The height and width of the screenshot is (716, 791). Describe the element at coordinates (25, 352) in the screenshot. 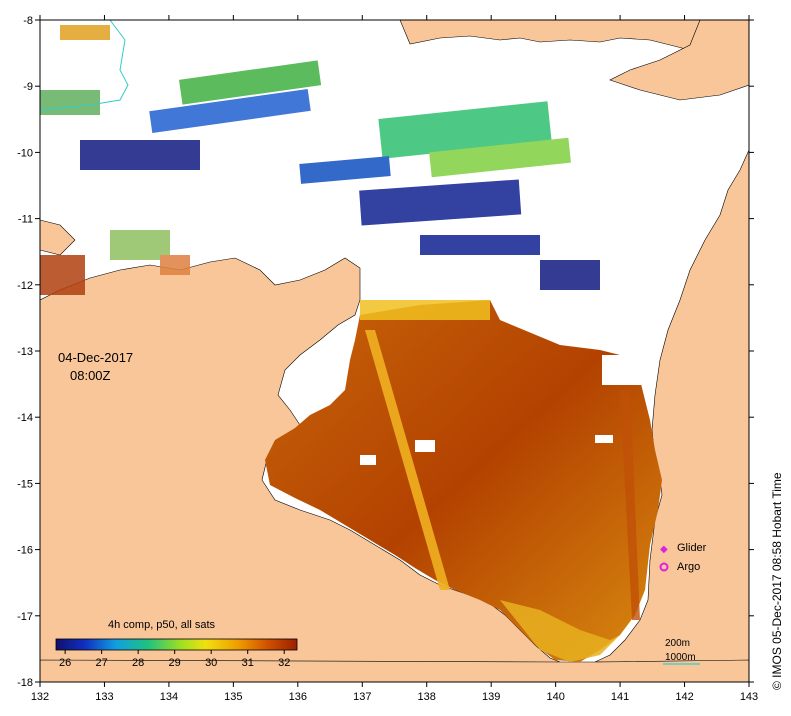

I see `y-tick-label: -13` at that location.